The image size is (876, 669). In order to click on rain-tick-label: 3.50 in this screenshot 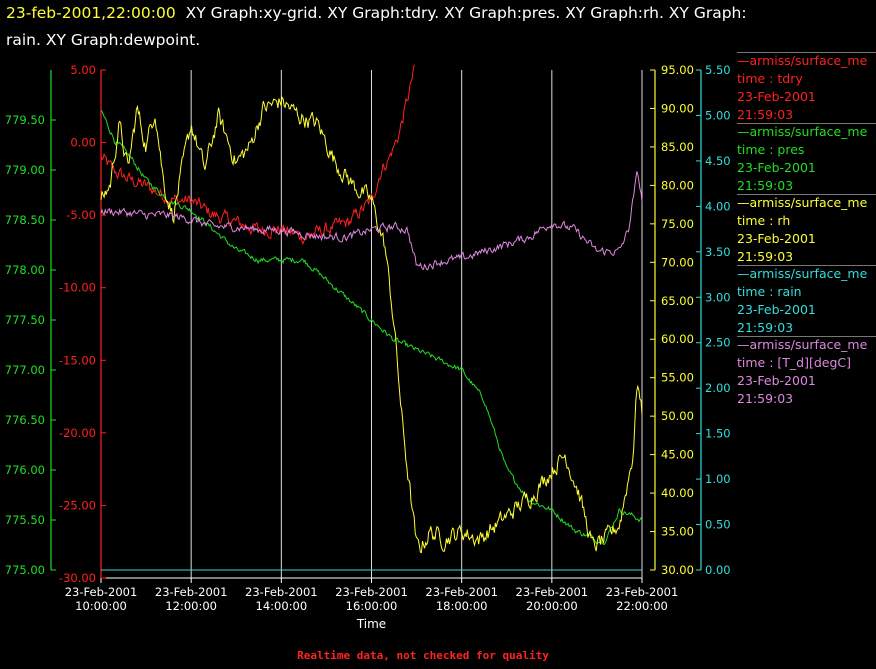, I will do `click(718, 252)`.